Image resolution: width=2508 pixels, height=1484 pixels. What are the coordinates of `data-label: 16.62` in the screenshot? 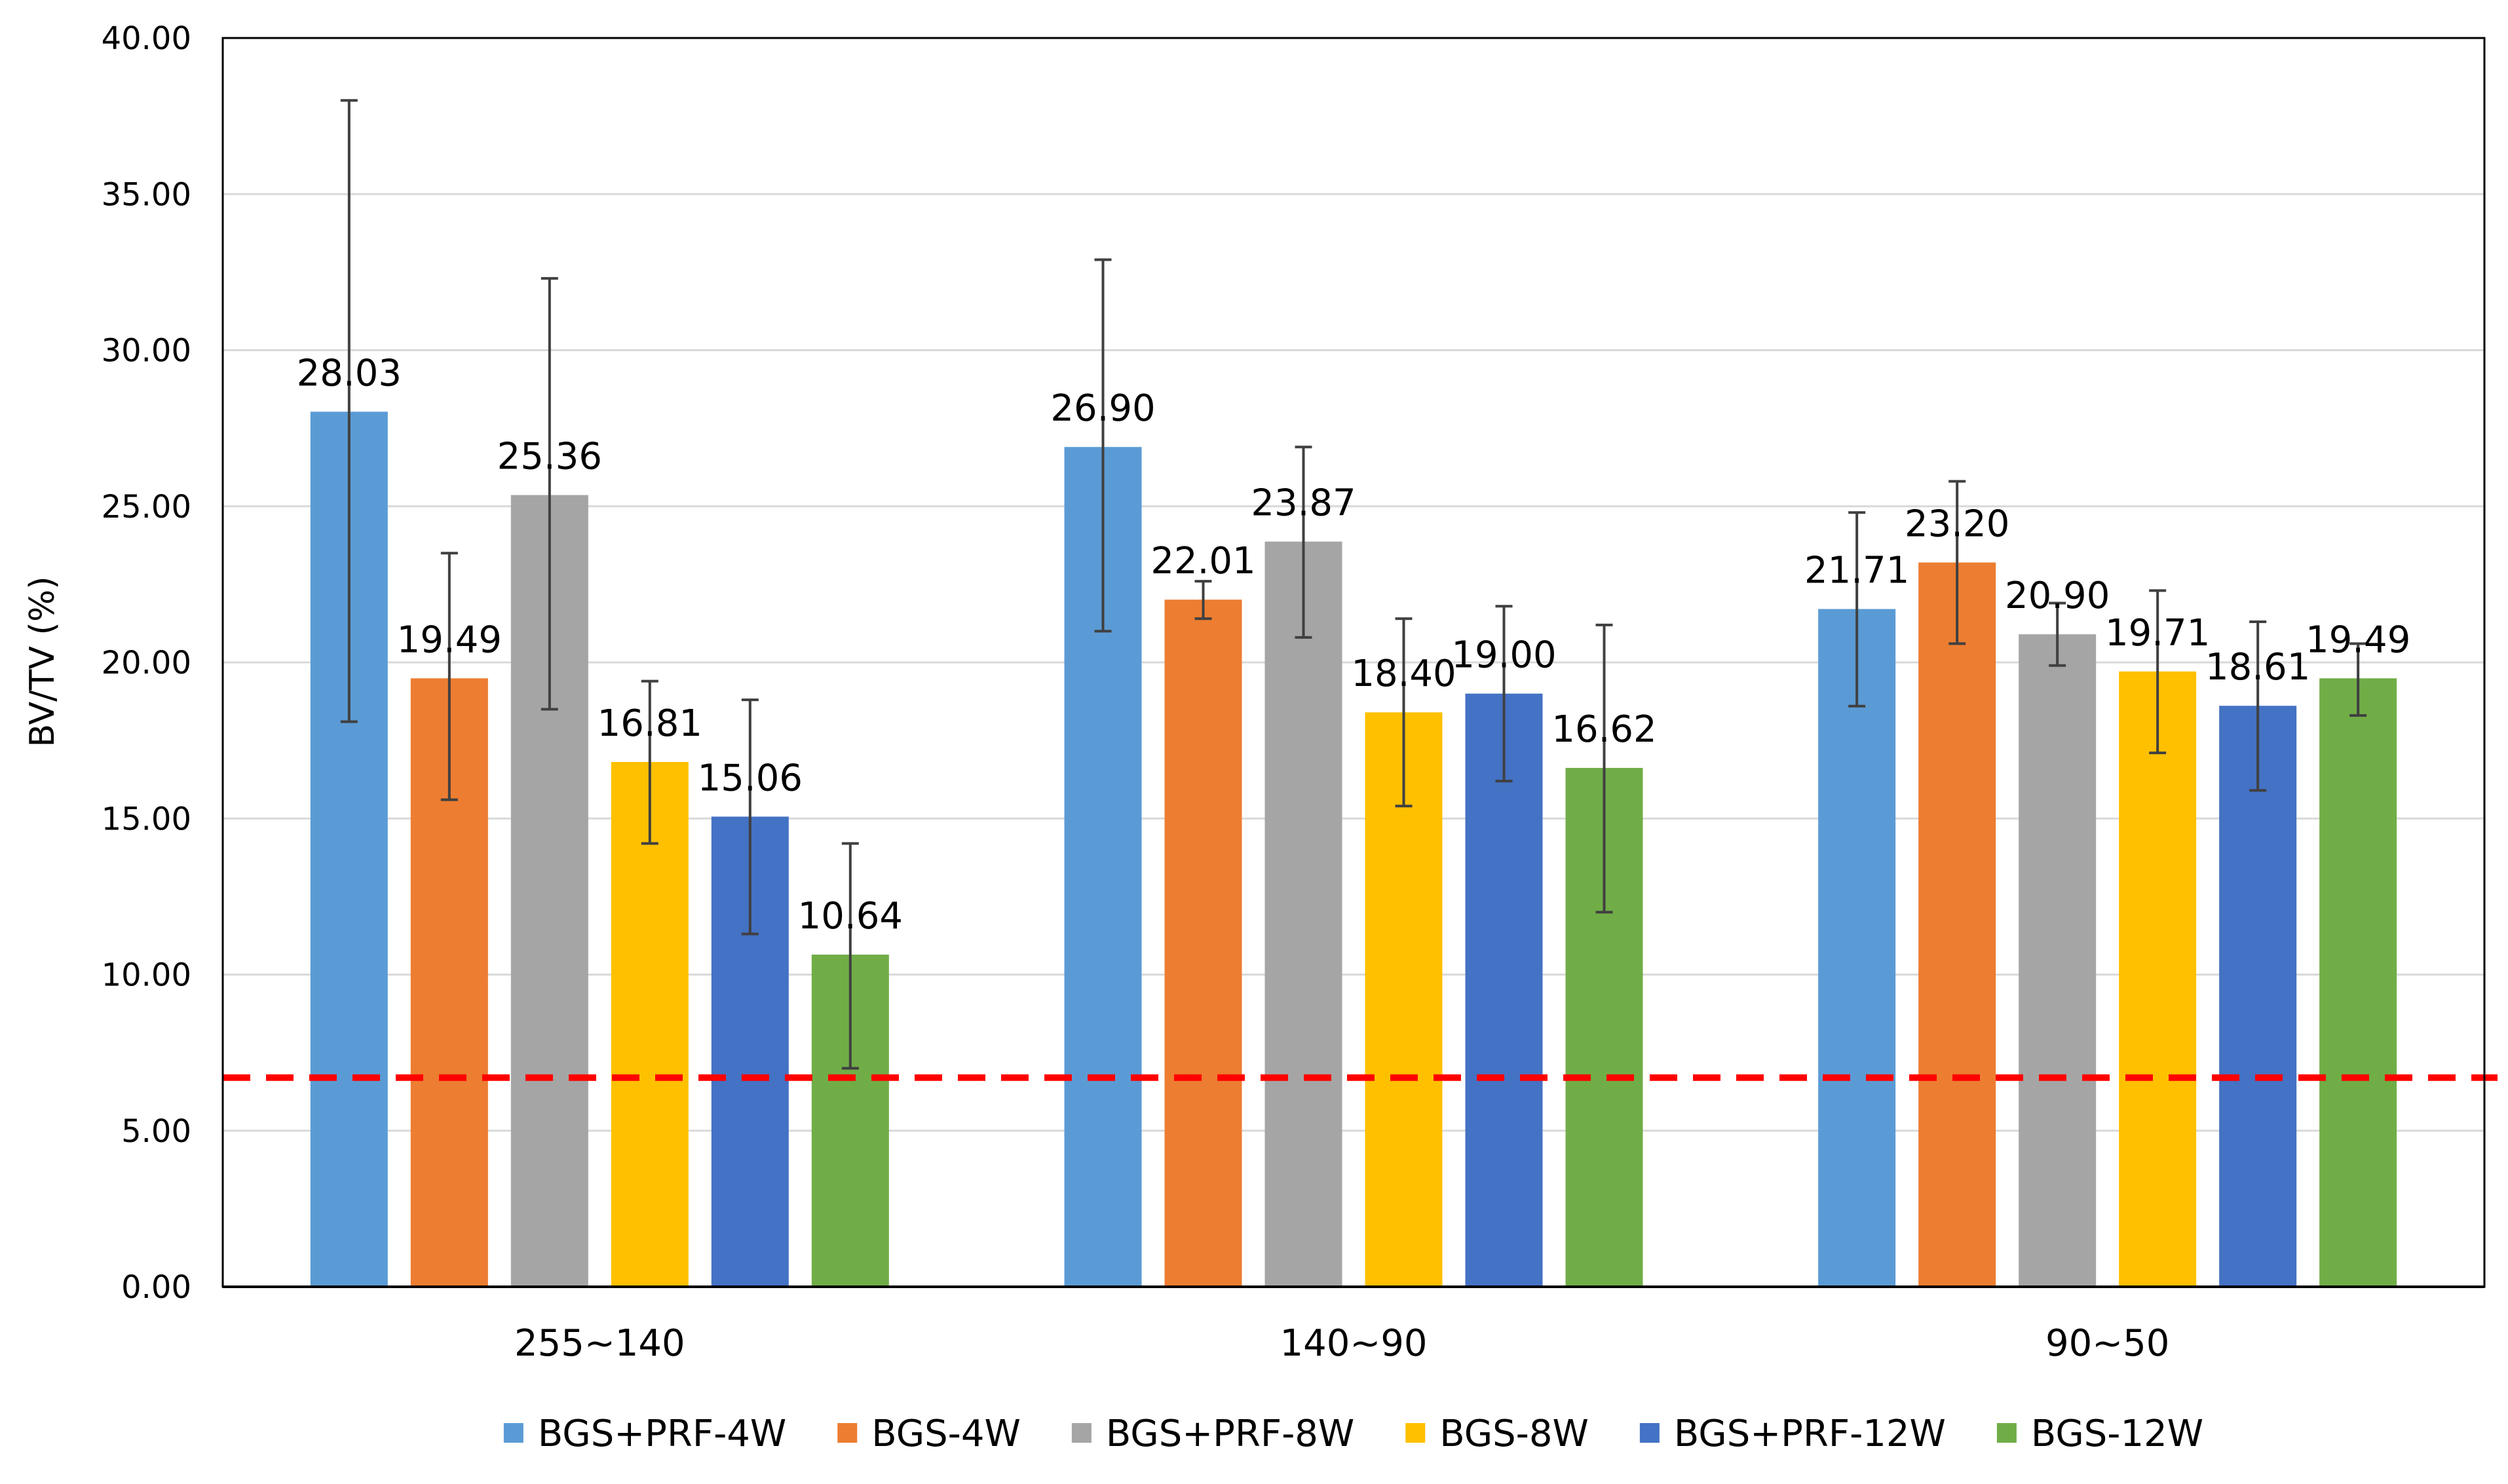 It's located at (1604, 729).